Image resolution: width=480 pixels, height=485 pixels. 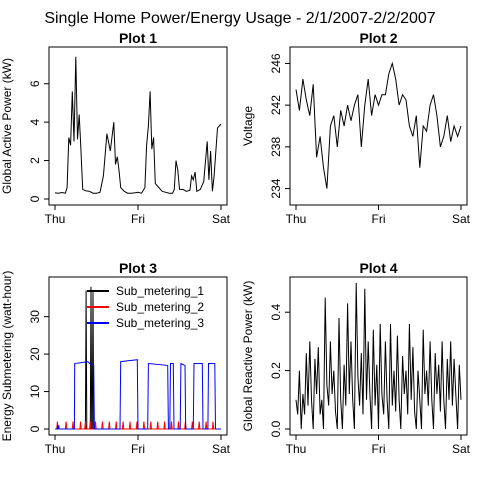 What do you see at coordinates (160, 323) in the screenshot?
I see `legend-label: Sub_metering_3` at bounding box center [160, 323].